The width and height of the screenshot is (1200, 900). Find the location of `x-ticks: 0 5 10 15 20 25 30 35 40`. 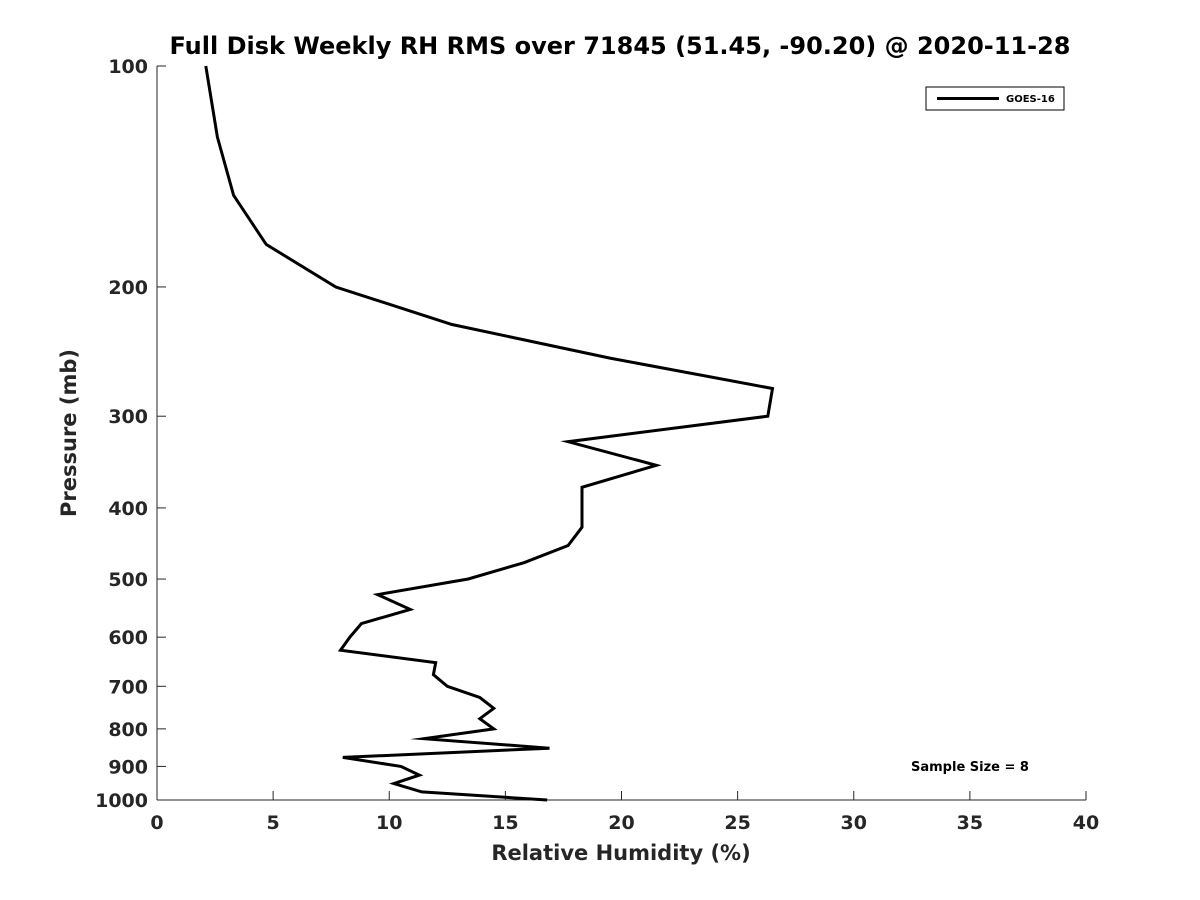

x-ticks: 0 5 10 15 20 25 30 35 40 is located at coordinates (624, 812).